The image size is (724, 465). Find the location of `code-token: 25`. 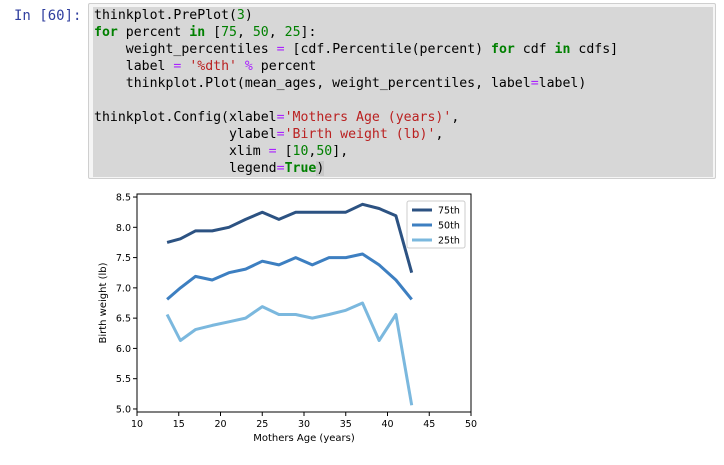

code-token: 25 is located at coordinates (292, 32).